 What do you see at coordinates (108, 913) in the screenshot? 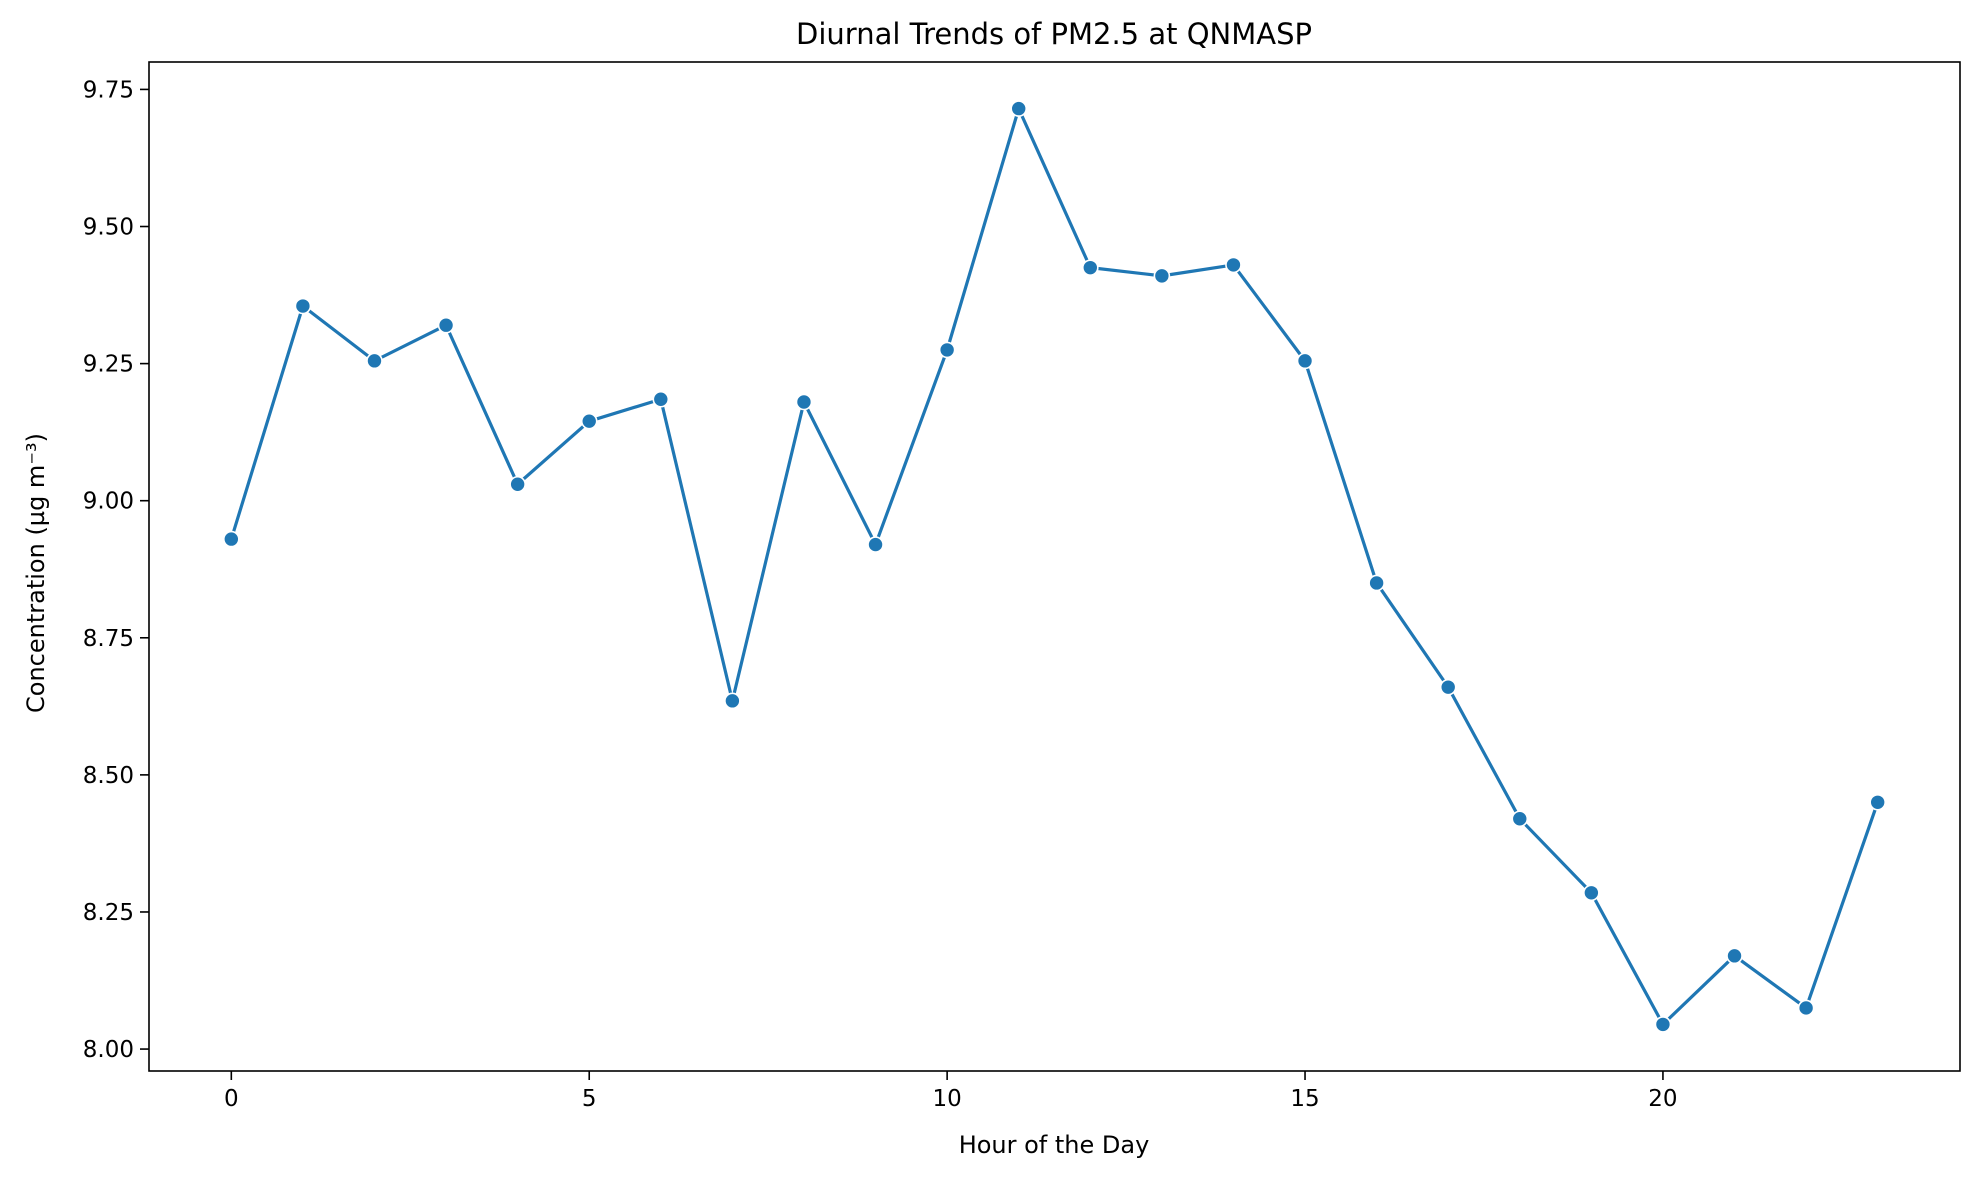
I see `y-tick-label: 8.25` at bounding box center [108, 913].